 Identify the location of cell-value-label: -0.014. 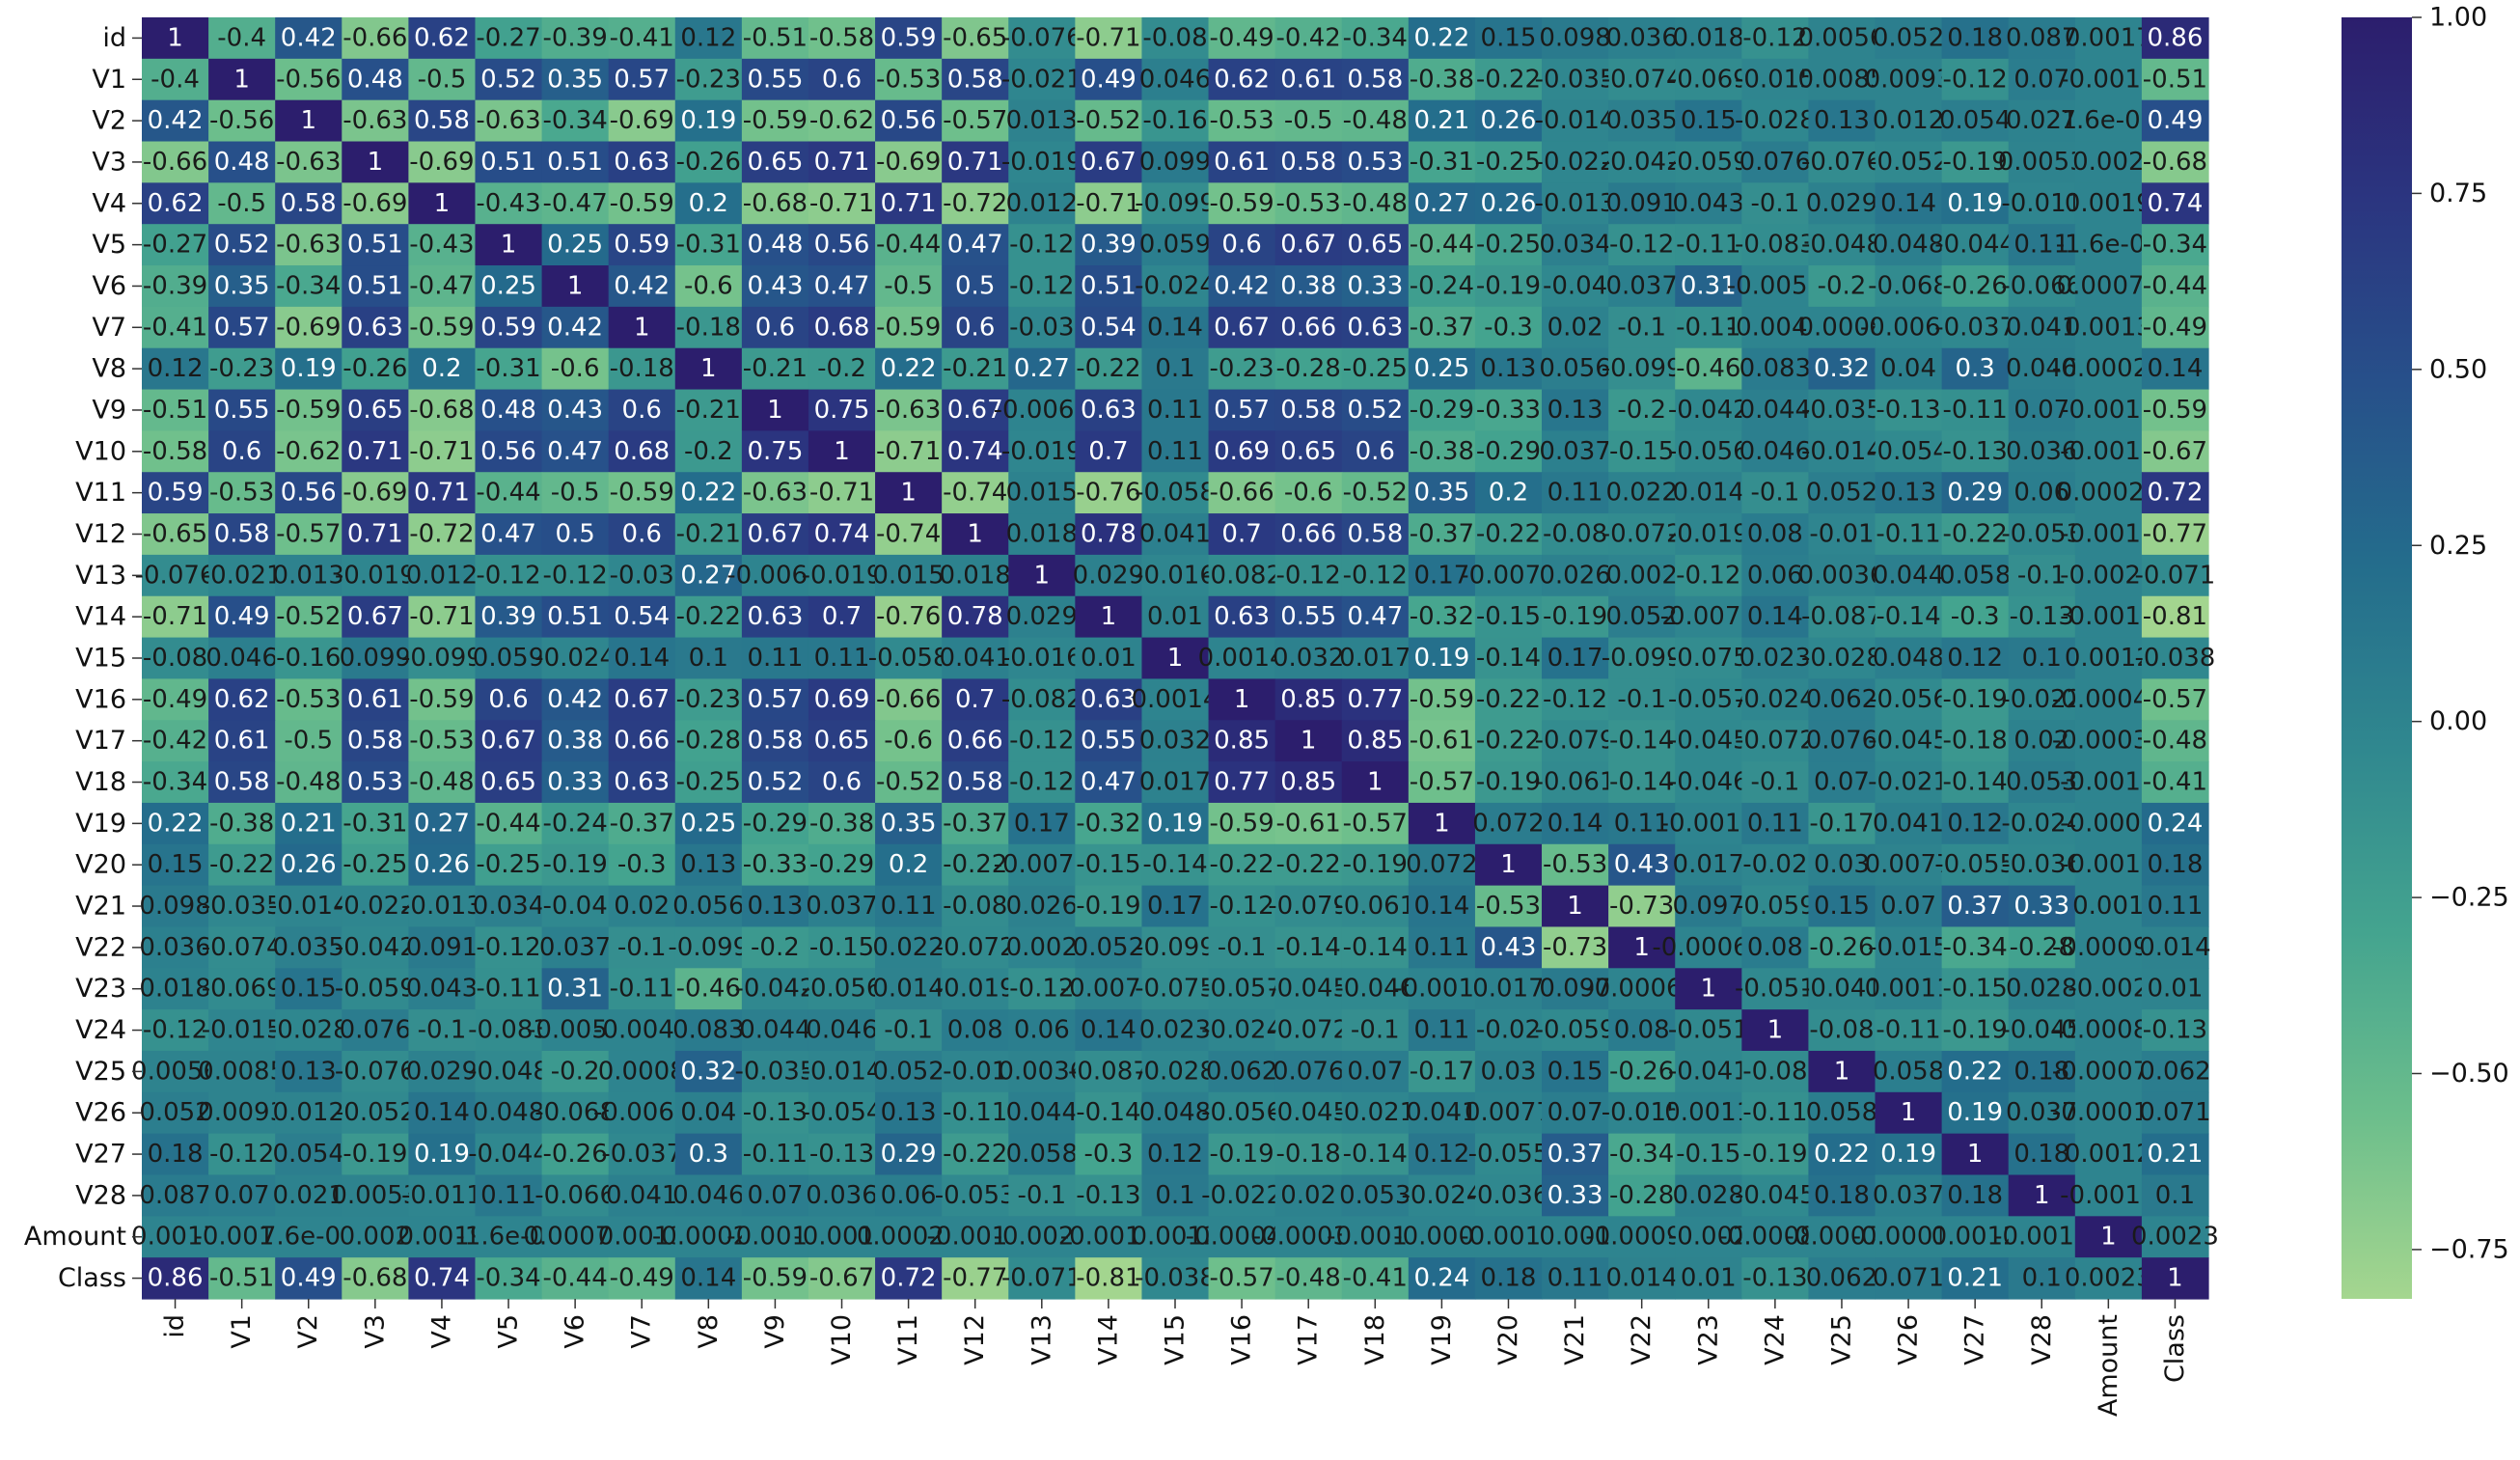
(309, 906).